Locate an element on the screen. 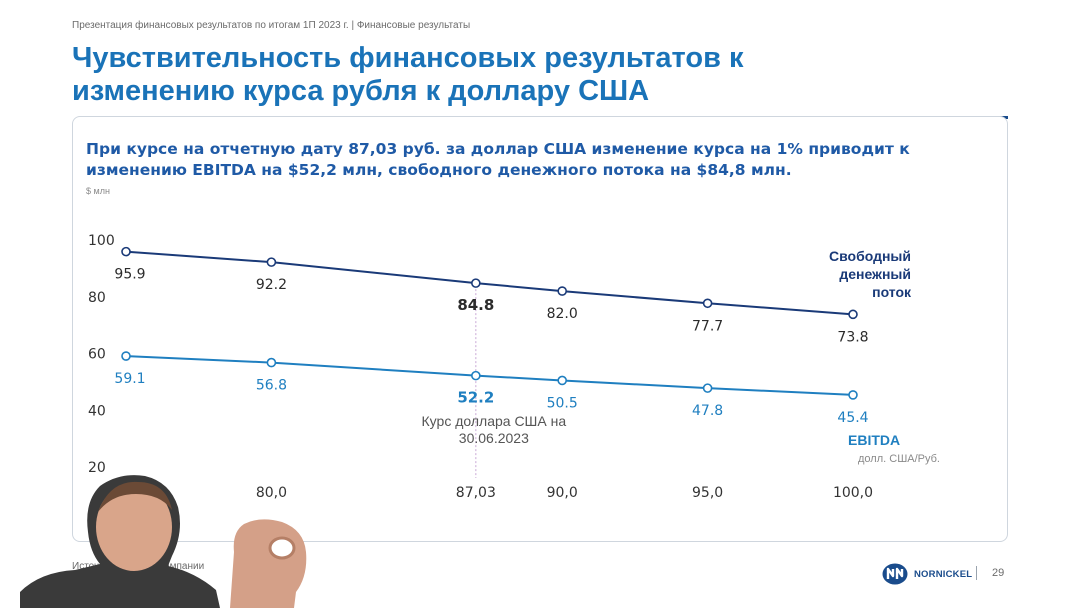  data-label: 45.4 is located at coordinates (852, 418).